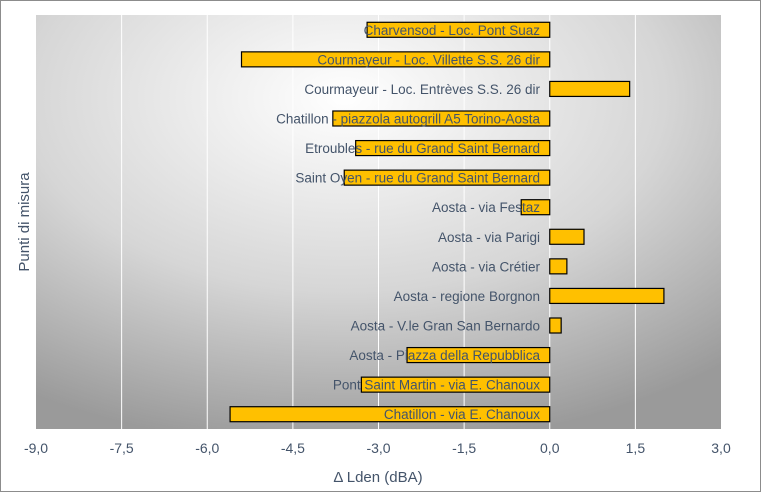 The image size is (761, 492). I want to click on x-tick-label: -6,0, so click(207, 448).